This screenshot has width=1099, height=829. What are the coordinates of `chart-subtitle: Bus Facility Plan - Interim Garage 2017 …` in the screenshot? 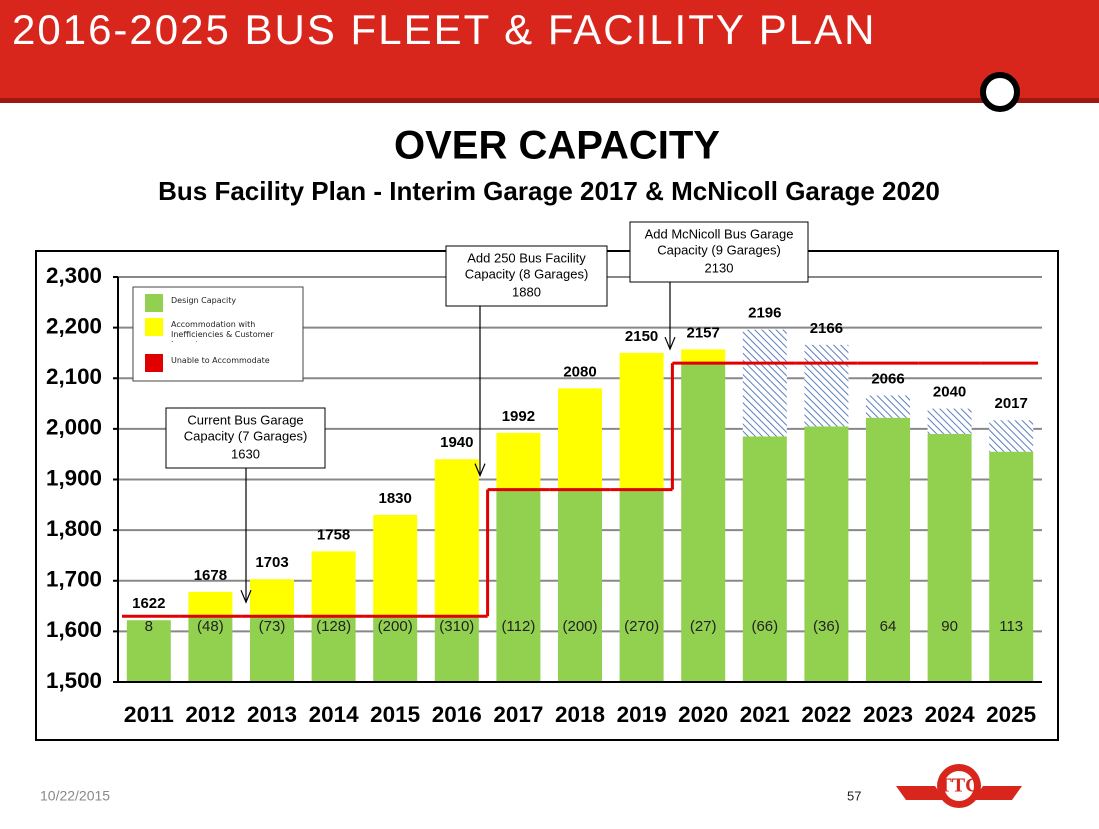 It's located at (549, 191).